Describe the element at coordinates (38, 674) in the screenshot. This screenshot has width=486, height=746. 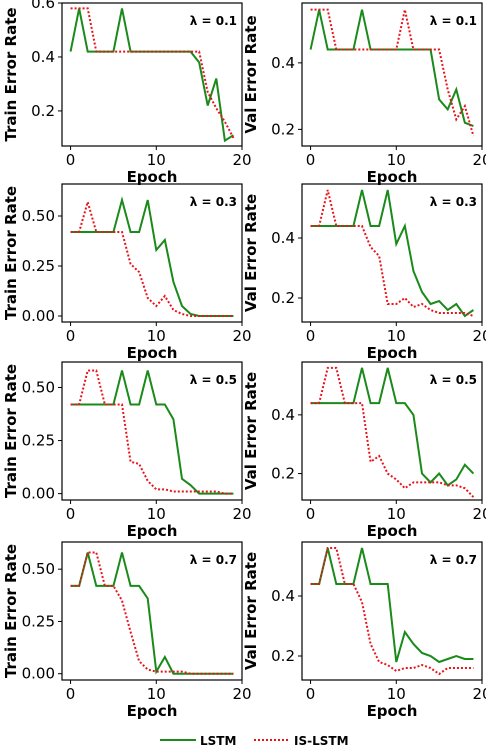
I see `panel-7-ytick-label: 0.00` at that location.